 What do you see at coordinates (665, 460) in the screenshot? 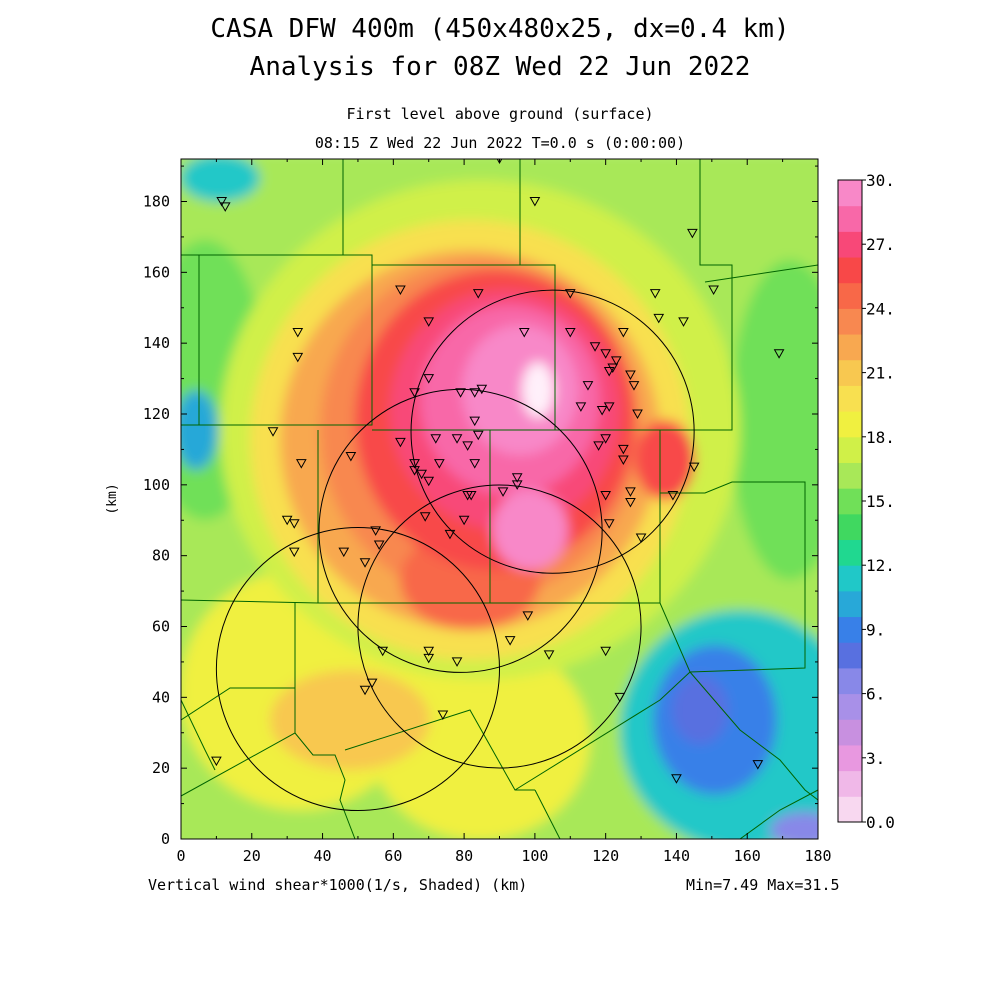
I see `field-region-east-red` at bounding box center [665, 460].